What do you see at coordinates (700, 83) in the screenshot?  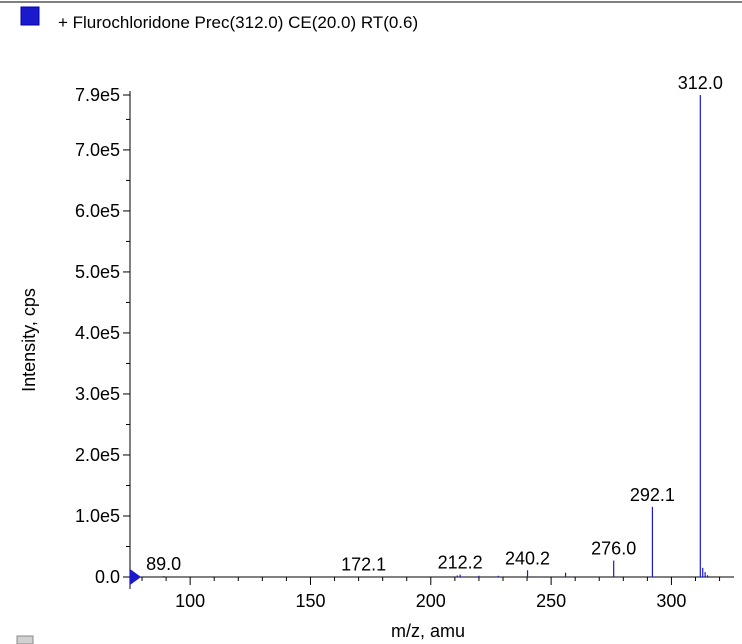 I see `peak-label: 312.0` at bounding box center [700, 83].